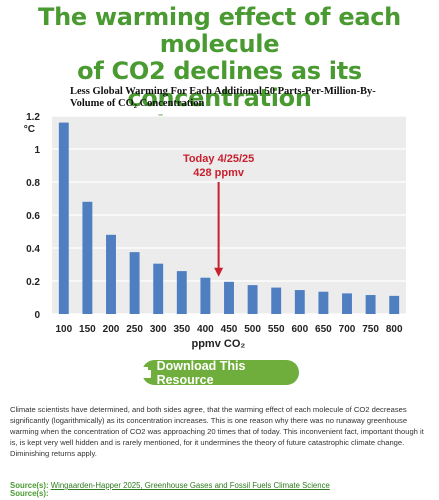 This screenshot has width=439, height=500. What do you see at coordinates (29, 493) in the screenshot?
I see `source-label-repeat: Source(s):` at bounding box center [29, 493].